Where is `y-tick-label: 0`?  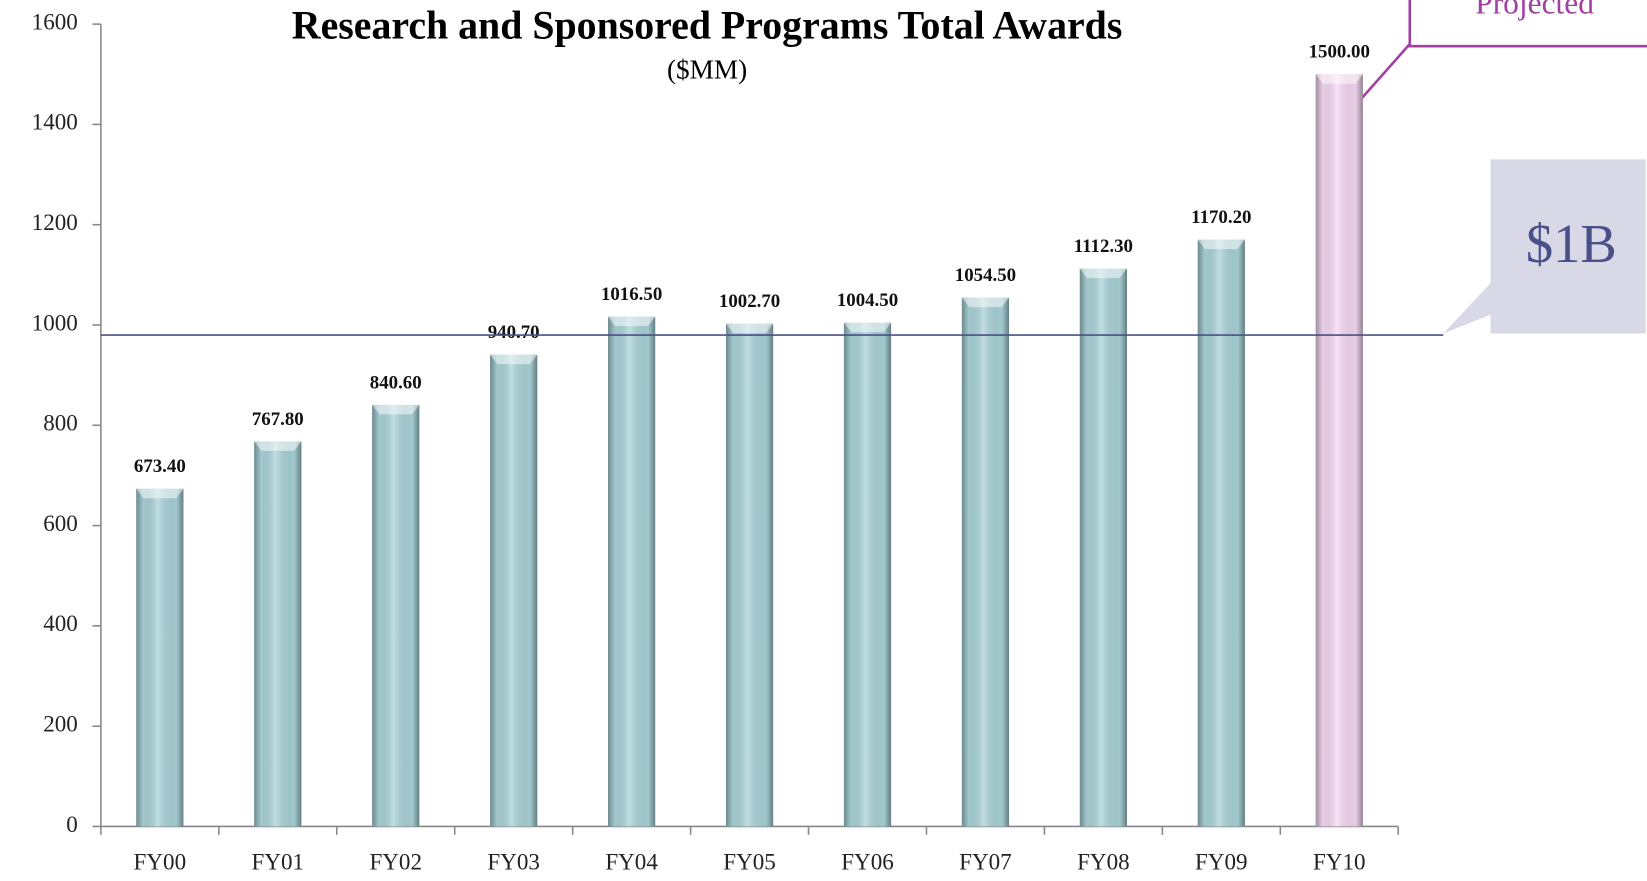
y-tick-label: 0 is located at coordinates (72, 824).